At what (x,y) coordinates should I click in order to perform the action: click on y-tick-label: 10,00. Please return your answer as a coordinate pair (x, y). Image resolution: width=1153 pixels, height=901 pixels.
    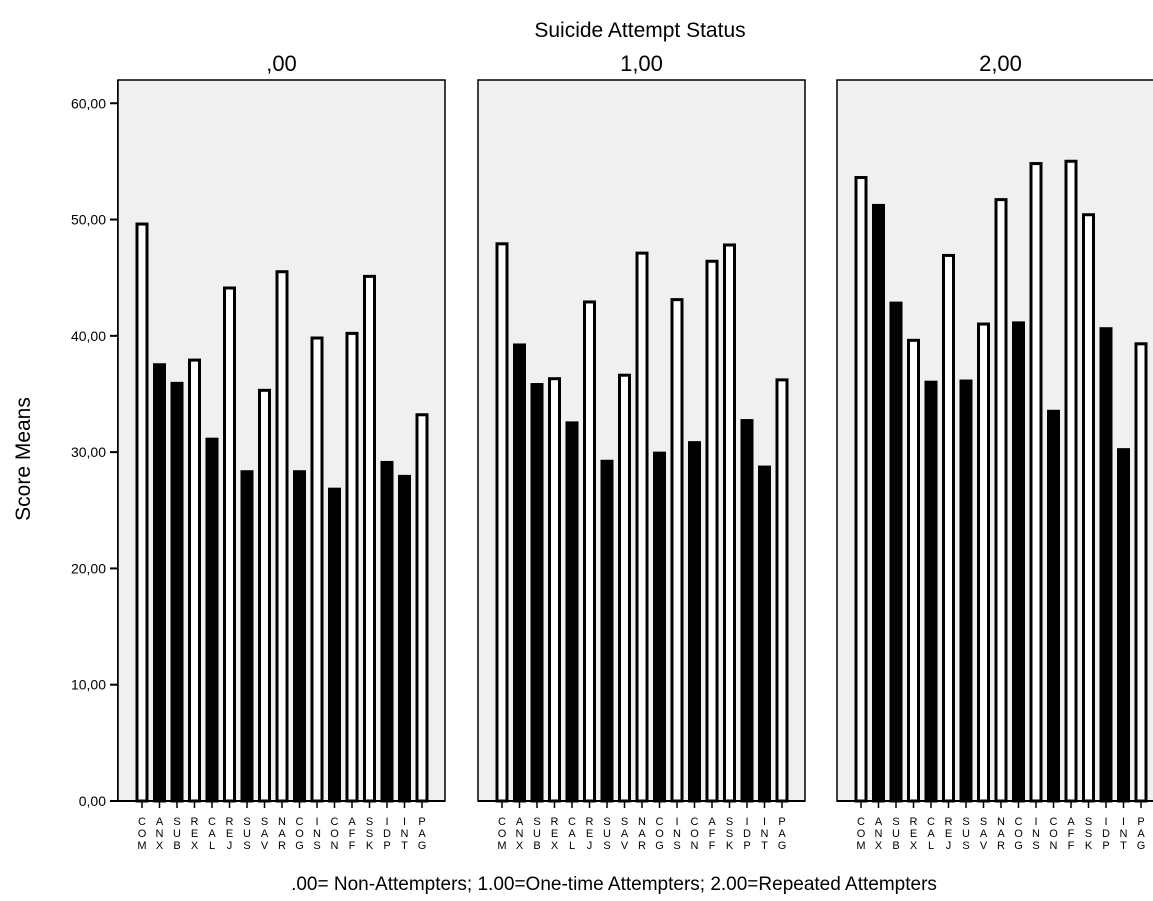
    Looking at the image, I should click on (88, 685).